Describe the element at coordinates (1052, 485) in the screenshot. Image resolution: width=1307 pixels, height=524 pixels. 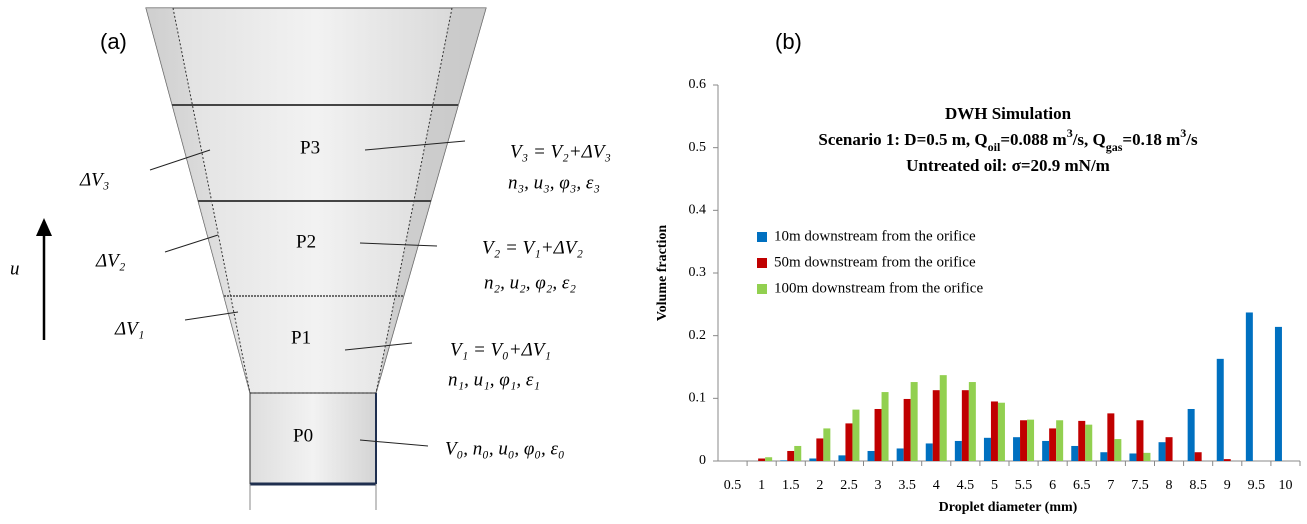
I see `x-tick-label: 6` at that location.